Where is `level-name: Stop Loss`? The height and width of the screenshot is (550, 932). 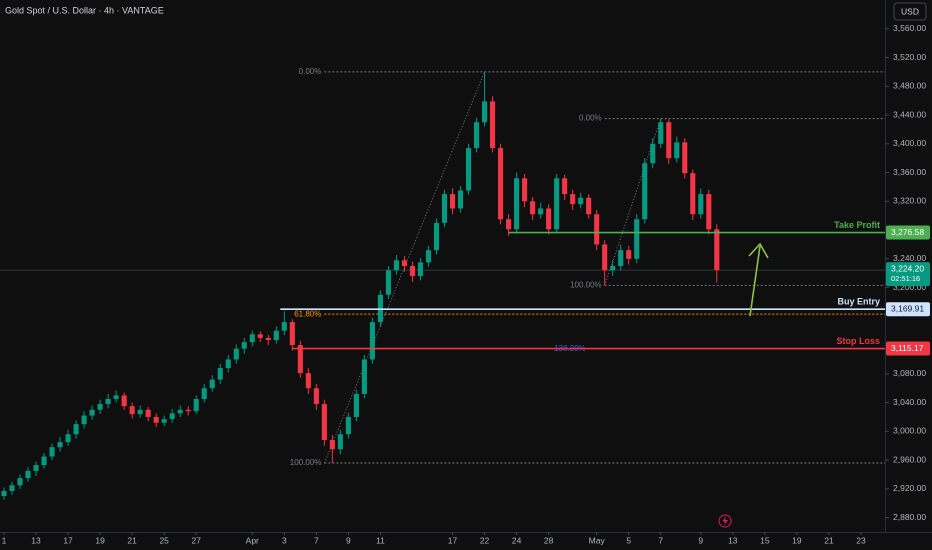 level-name: Stop Loss is located at coordinates (858, 341).